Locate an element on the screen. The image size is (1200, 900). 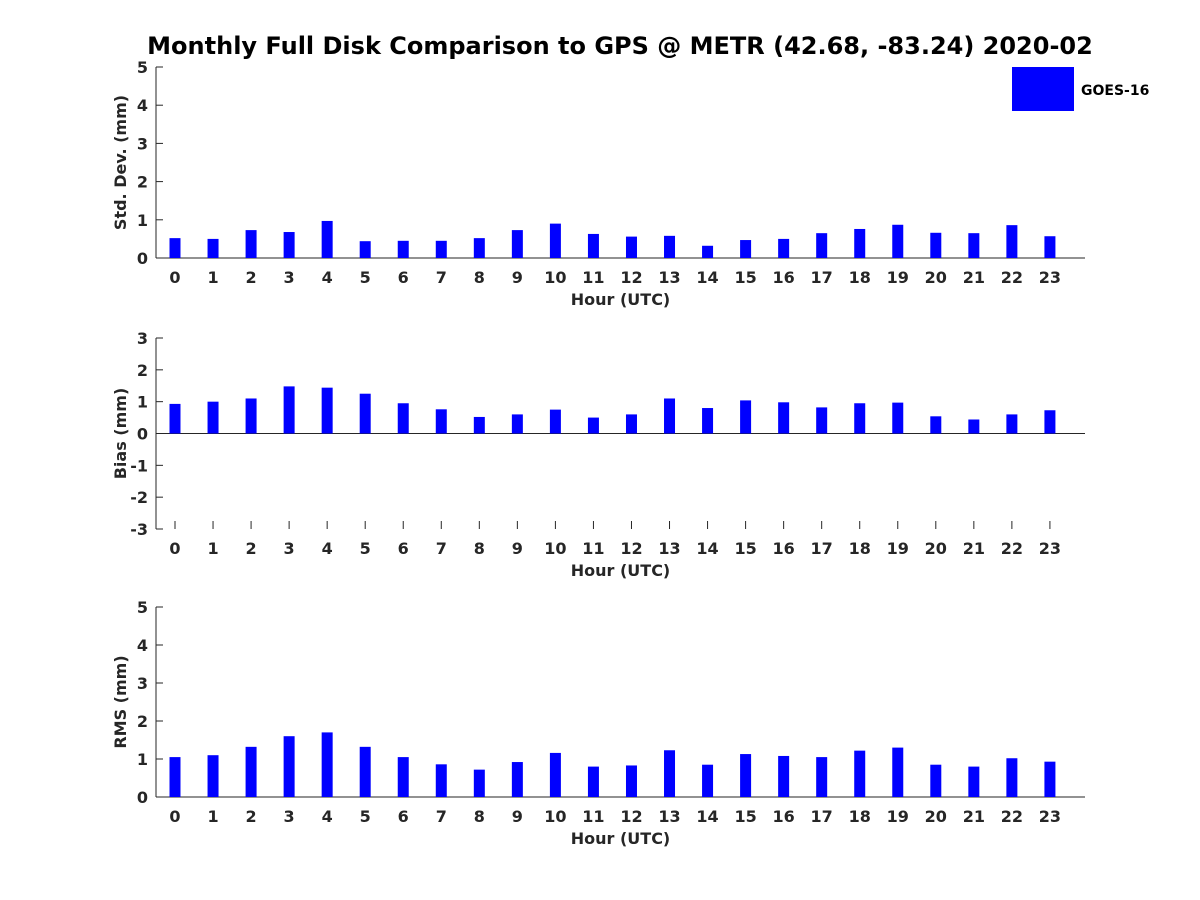
std-dev-x-tick-label: 13 is located at coordinates (669, 277).